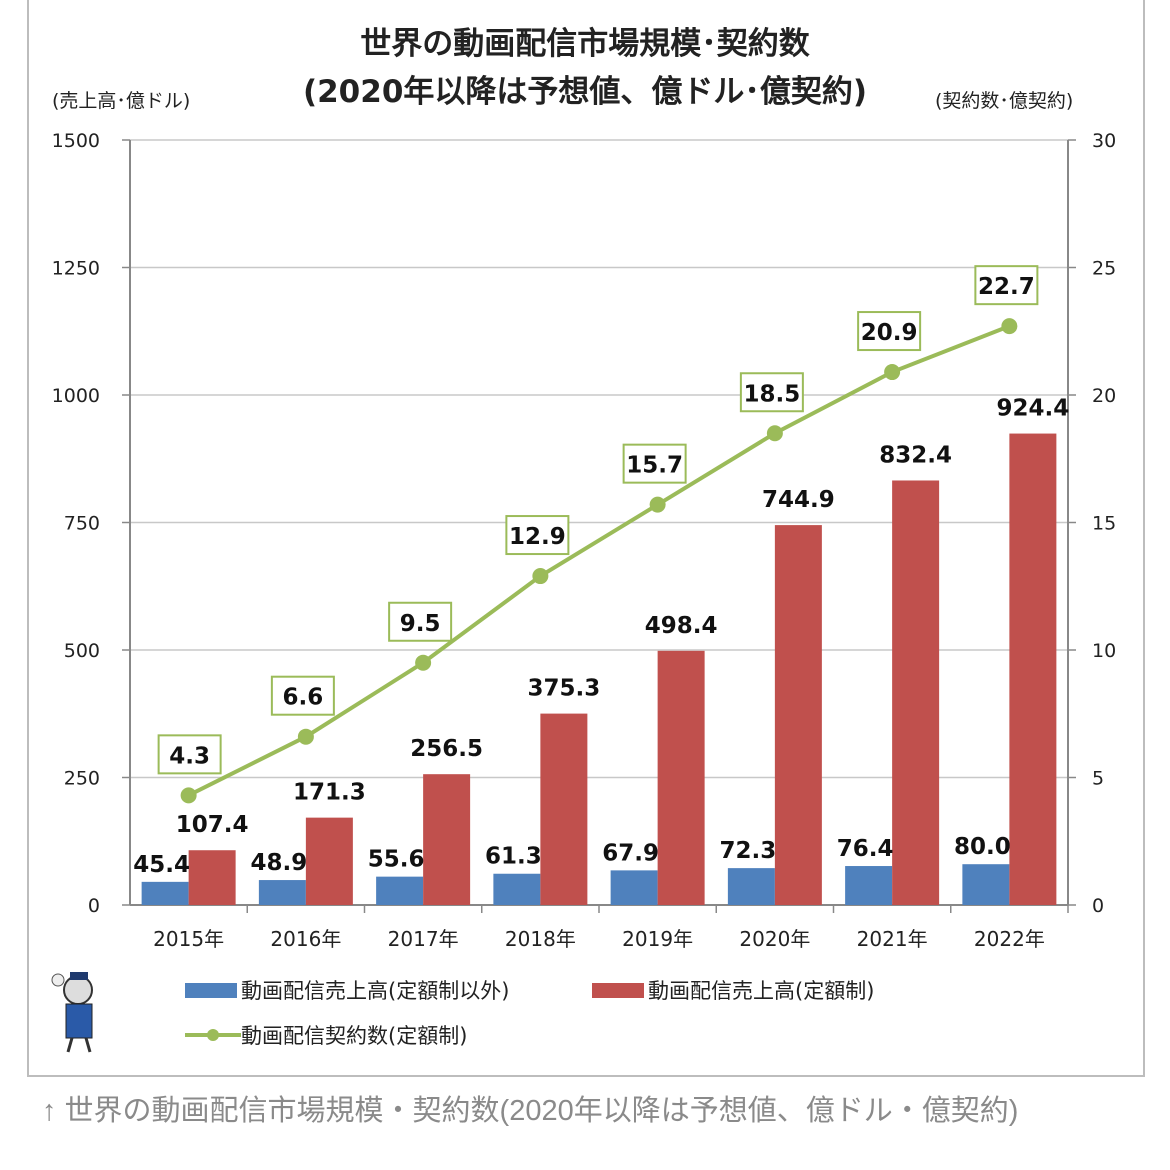  What do you see at coordinates (1004, 101) in the screenshot?
I see `right-axis-label: (契約数･億契約)` at bounding box center [1004, 101].